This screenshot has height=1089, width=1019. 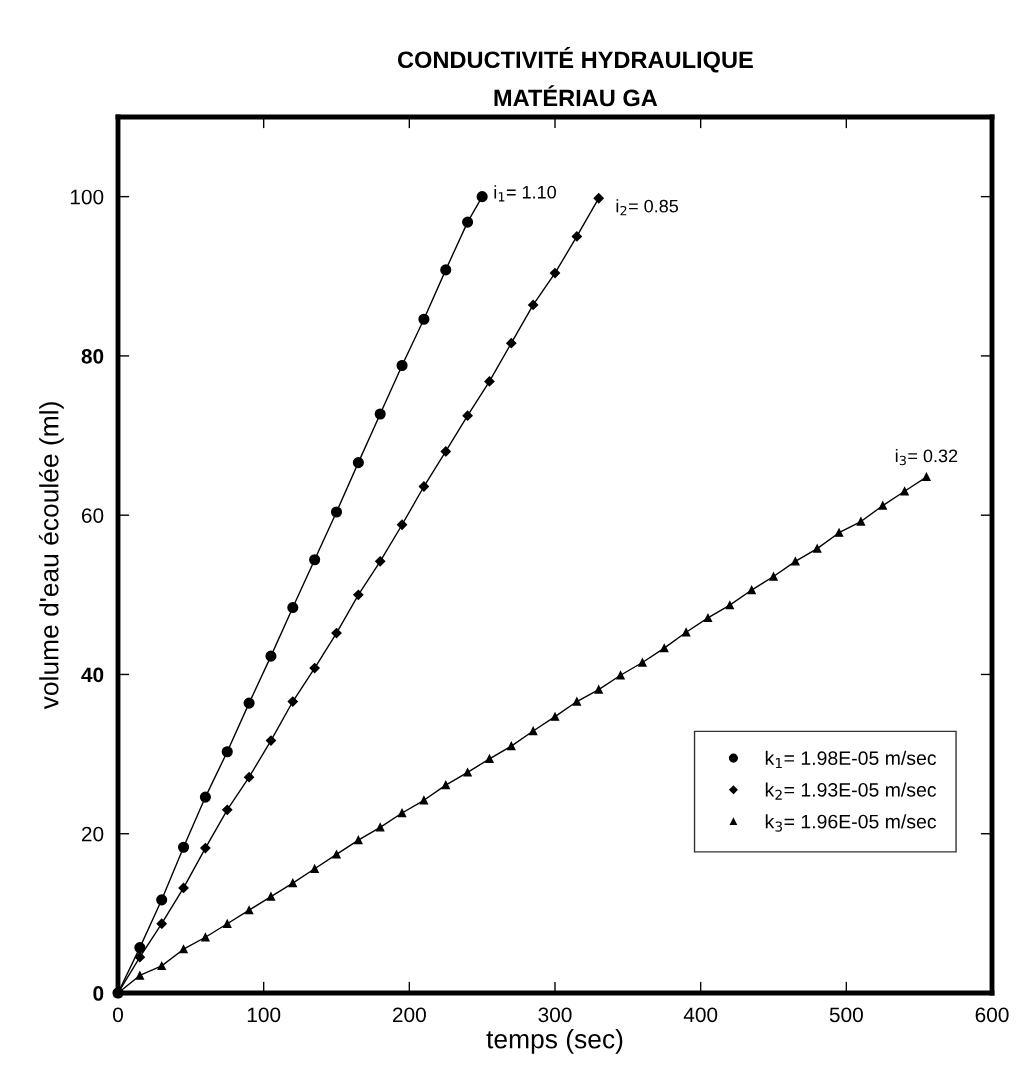 What do you see at coordinates (92, 356) in the screenshot?
I see `y-tick-label: 80` at bounding box center [92, 356].